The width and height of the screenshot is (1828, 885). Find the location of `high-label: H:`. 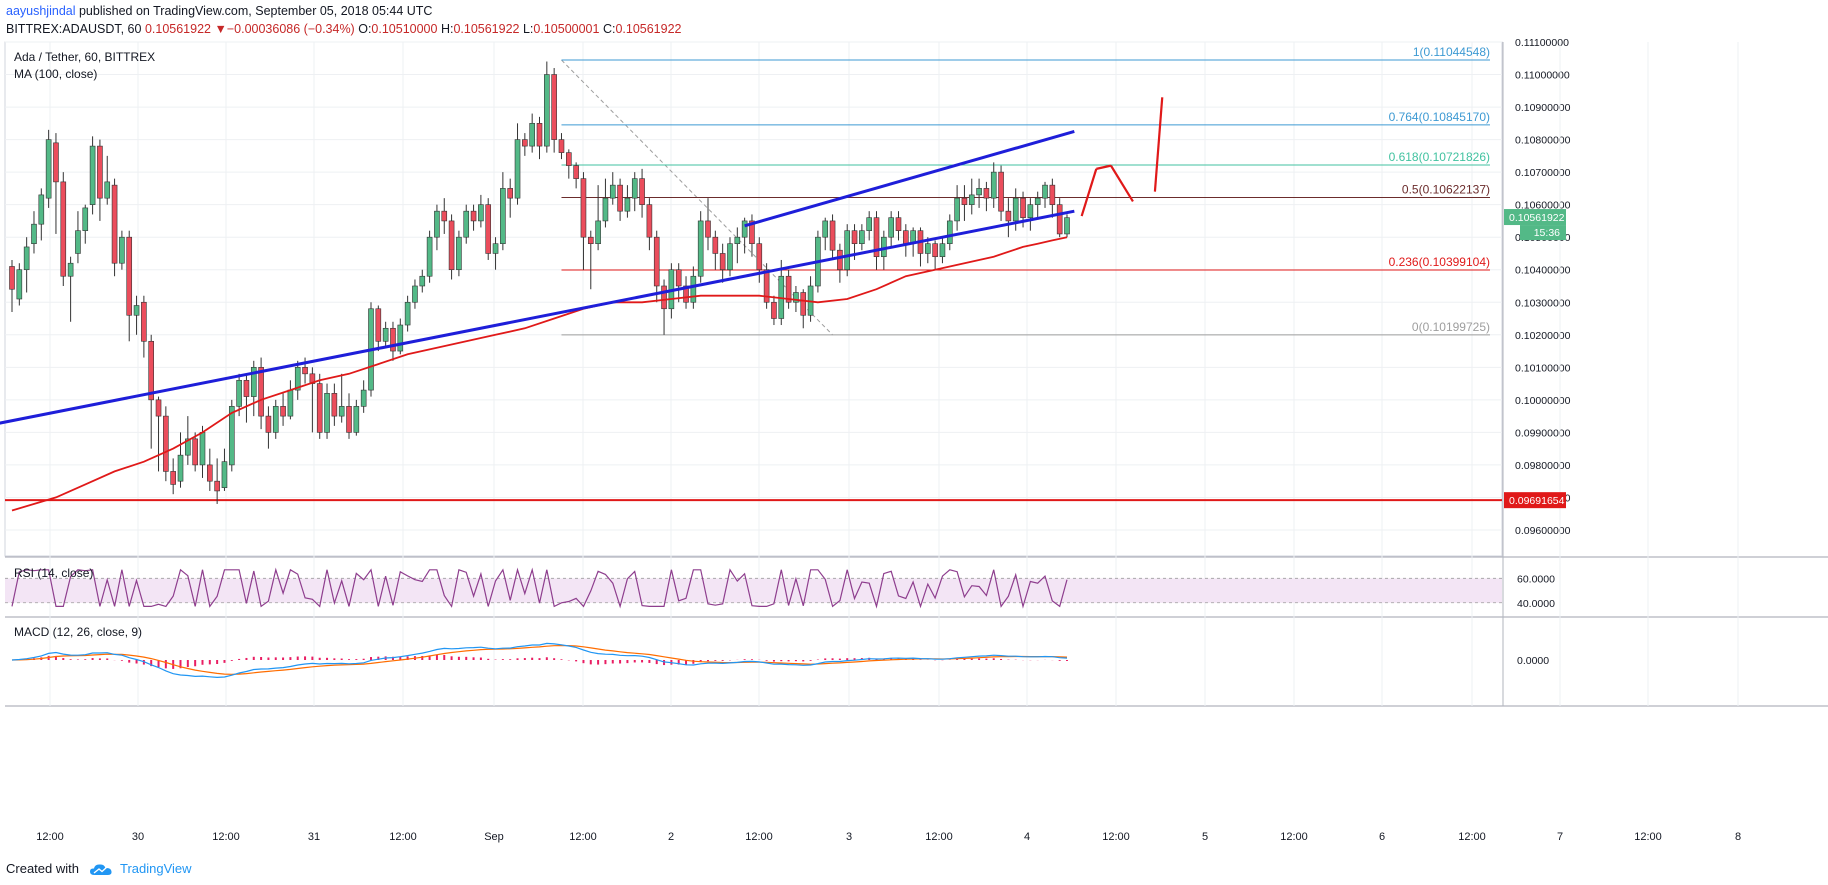

high-label: H: is located at coordinates (447, 29).